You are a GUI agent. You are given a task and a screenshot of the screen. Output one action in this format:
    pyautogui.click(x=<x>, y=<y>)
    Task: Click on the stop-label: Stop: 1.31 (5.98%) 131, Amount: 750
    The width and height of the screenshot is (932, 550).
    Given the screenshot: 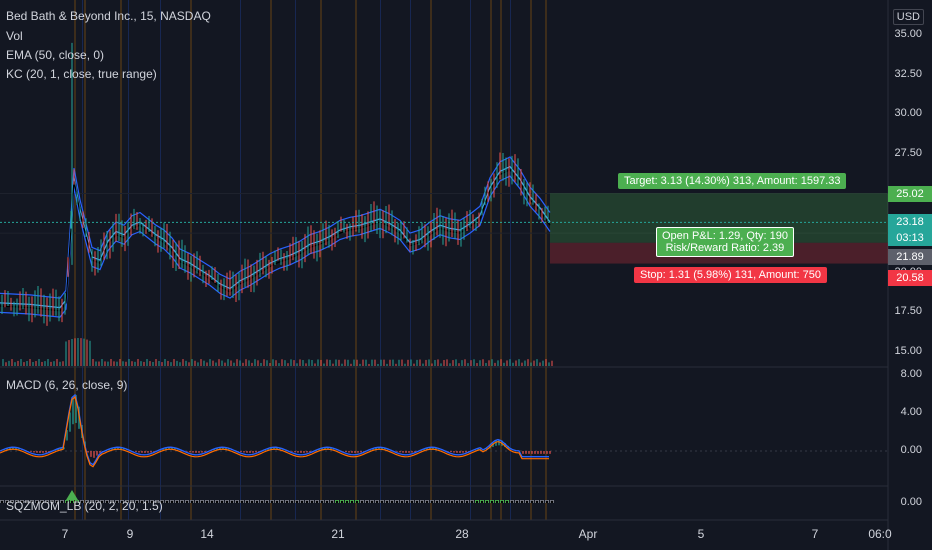 What is the action you would take?
    pyautogui.click(x=731, y=275)
    